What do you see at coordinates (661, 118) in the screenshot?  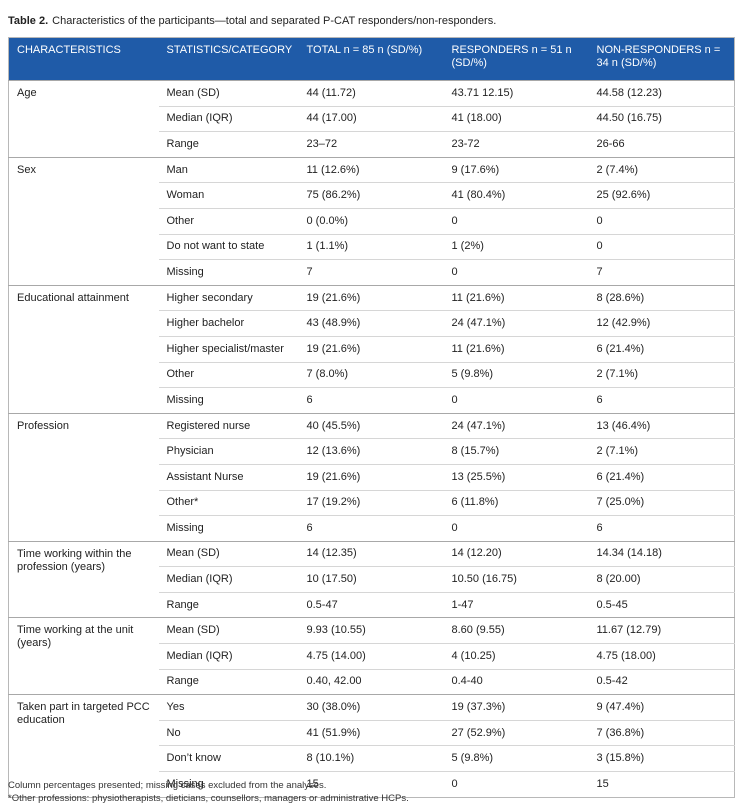 I see `value-cell: 44.50 (16.75)` at bounding box center [661, 118].